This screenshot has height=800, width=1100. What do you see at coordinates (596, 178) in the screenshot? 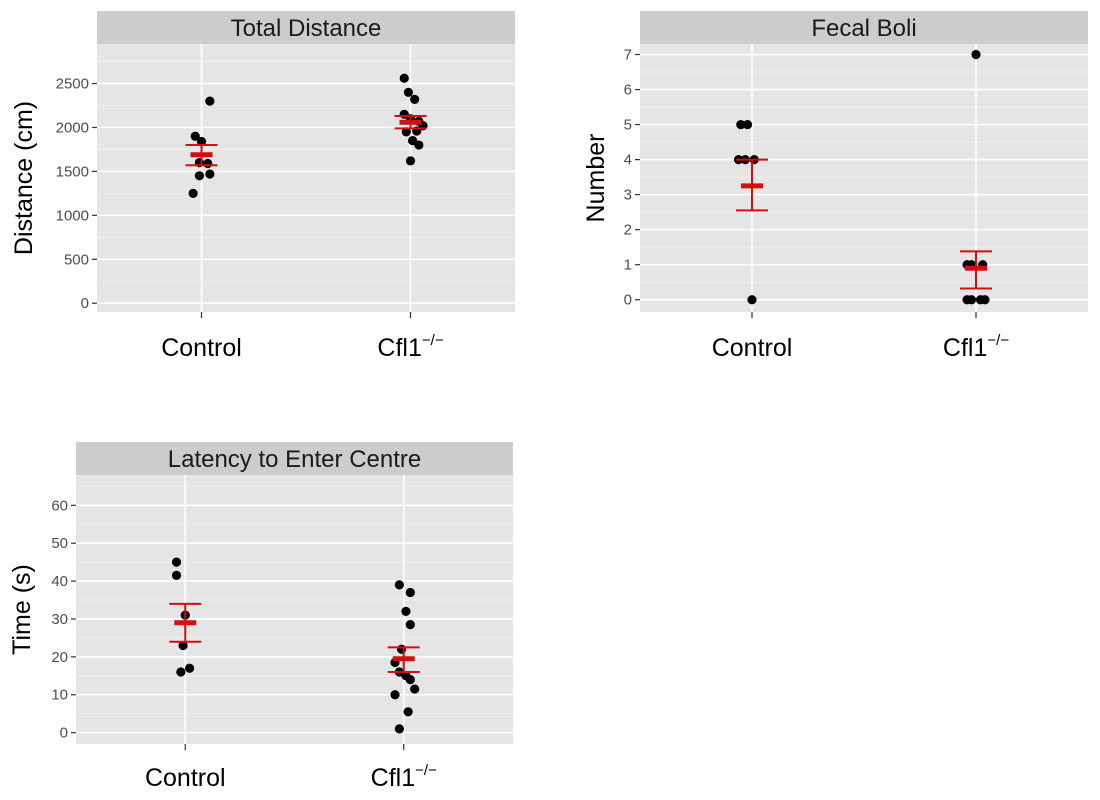
I see `y-axis-title: Number` at bounding box center [596, 178].